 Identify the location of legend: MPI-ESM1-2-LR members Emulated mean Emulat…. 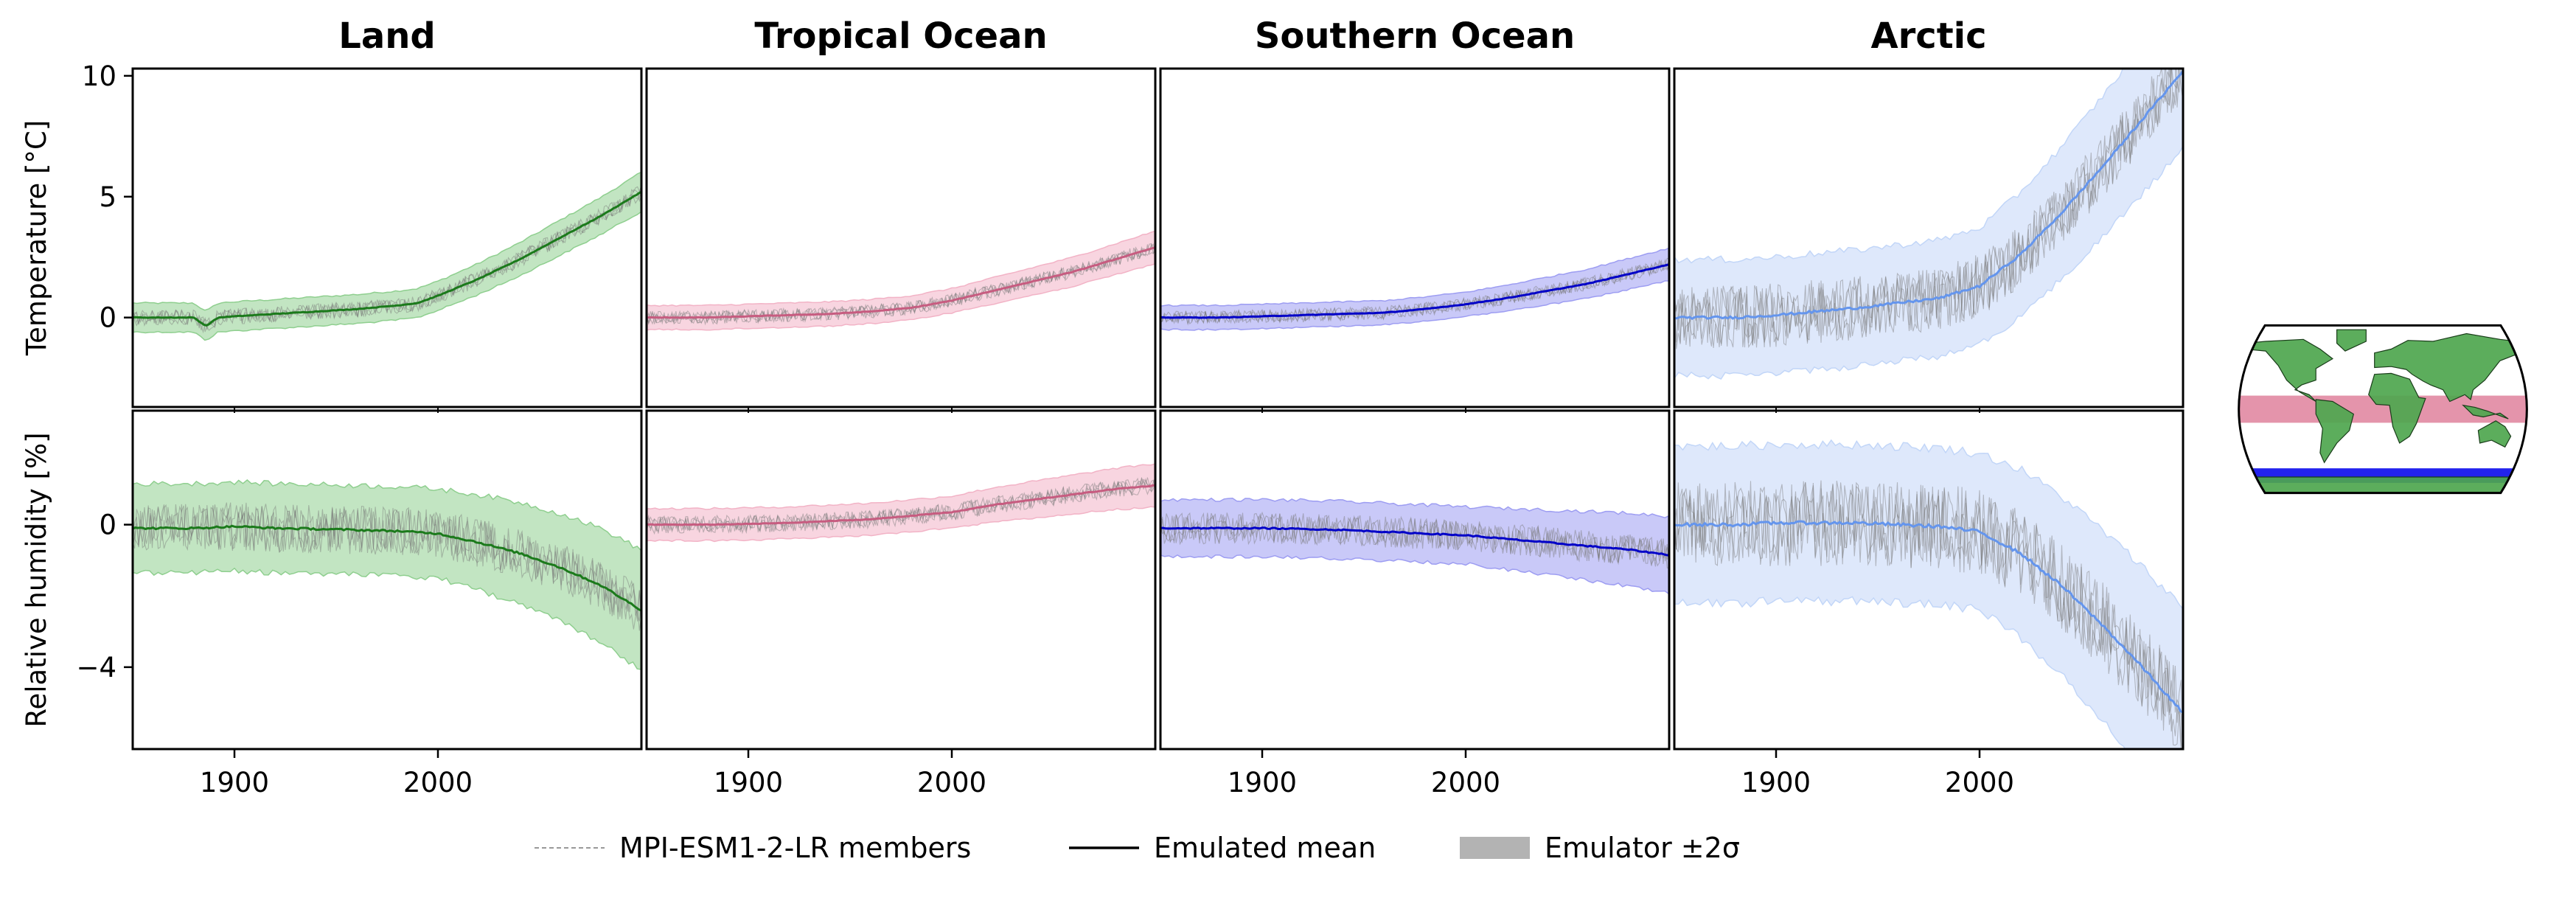
(1137, 848).